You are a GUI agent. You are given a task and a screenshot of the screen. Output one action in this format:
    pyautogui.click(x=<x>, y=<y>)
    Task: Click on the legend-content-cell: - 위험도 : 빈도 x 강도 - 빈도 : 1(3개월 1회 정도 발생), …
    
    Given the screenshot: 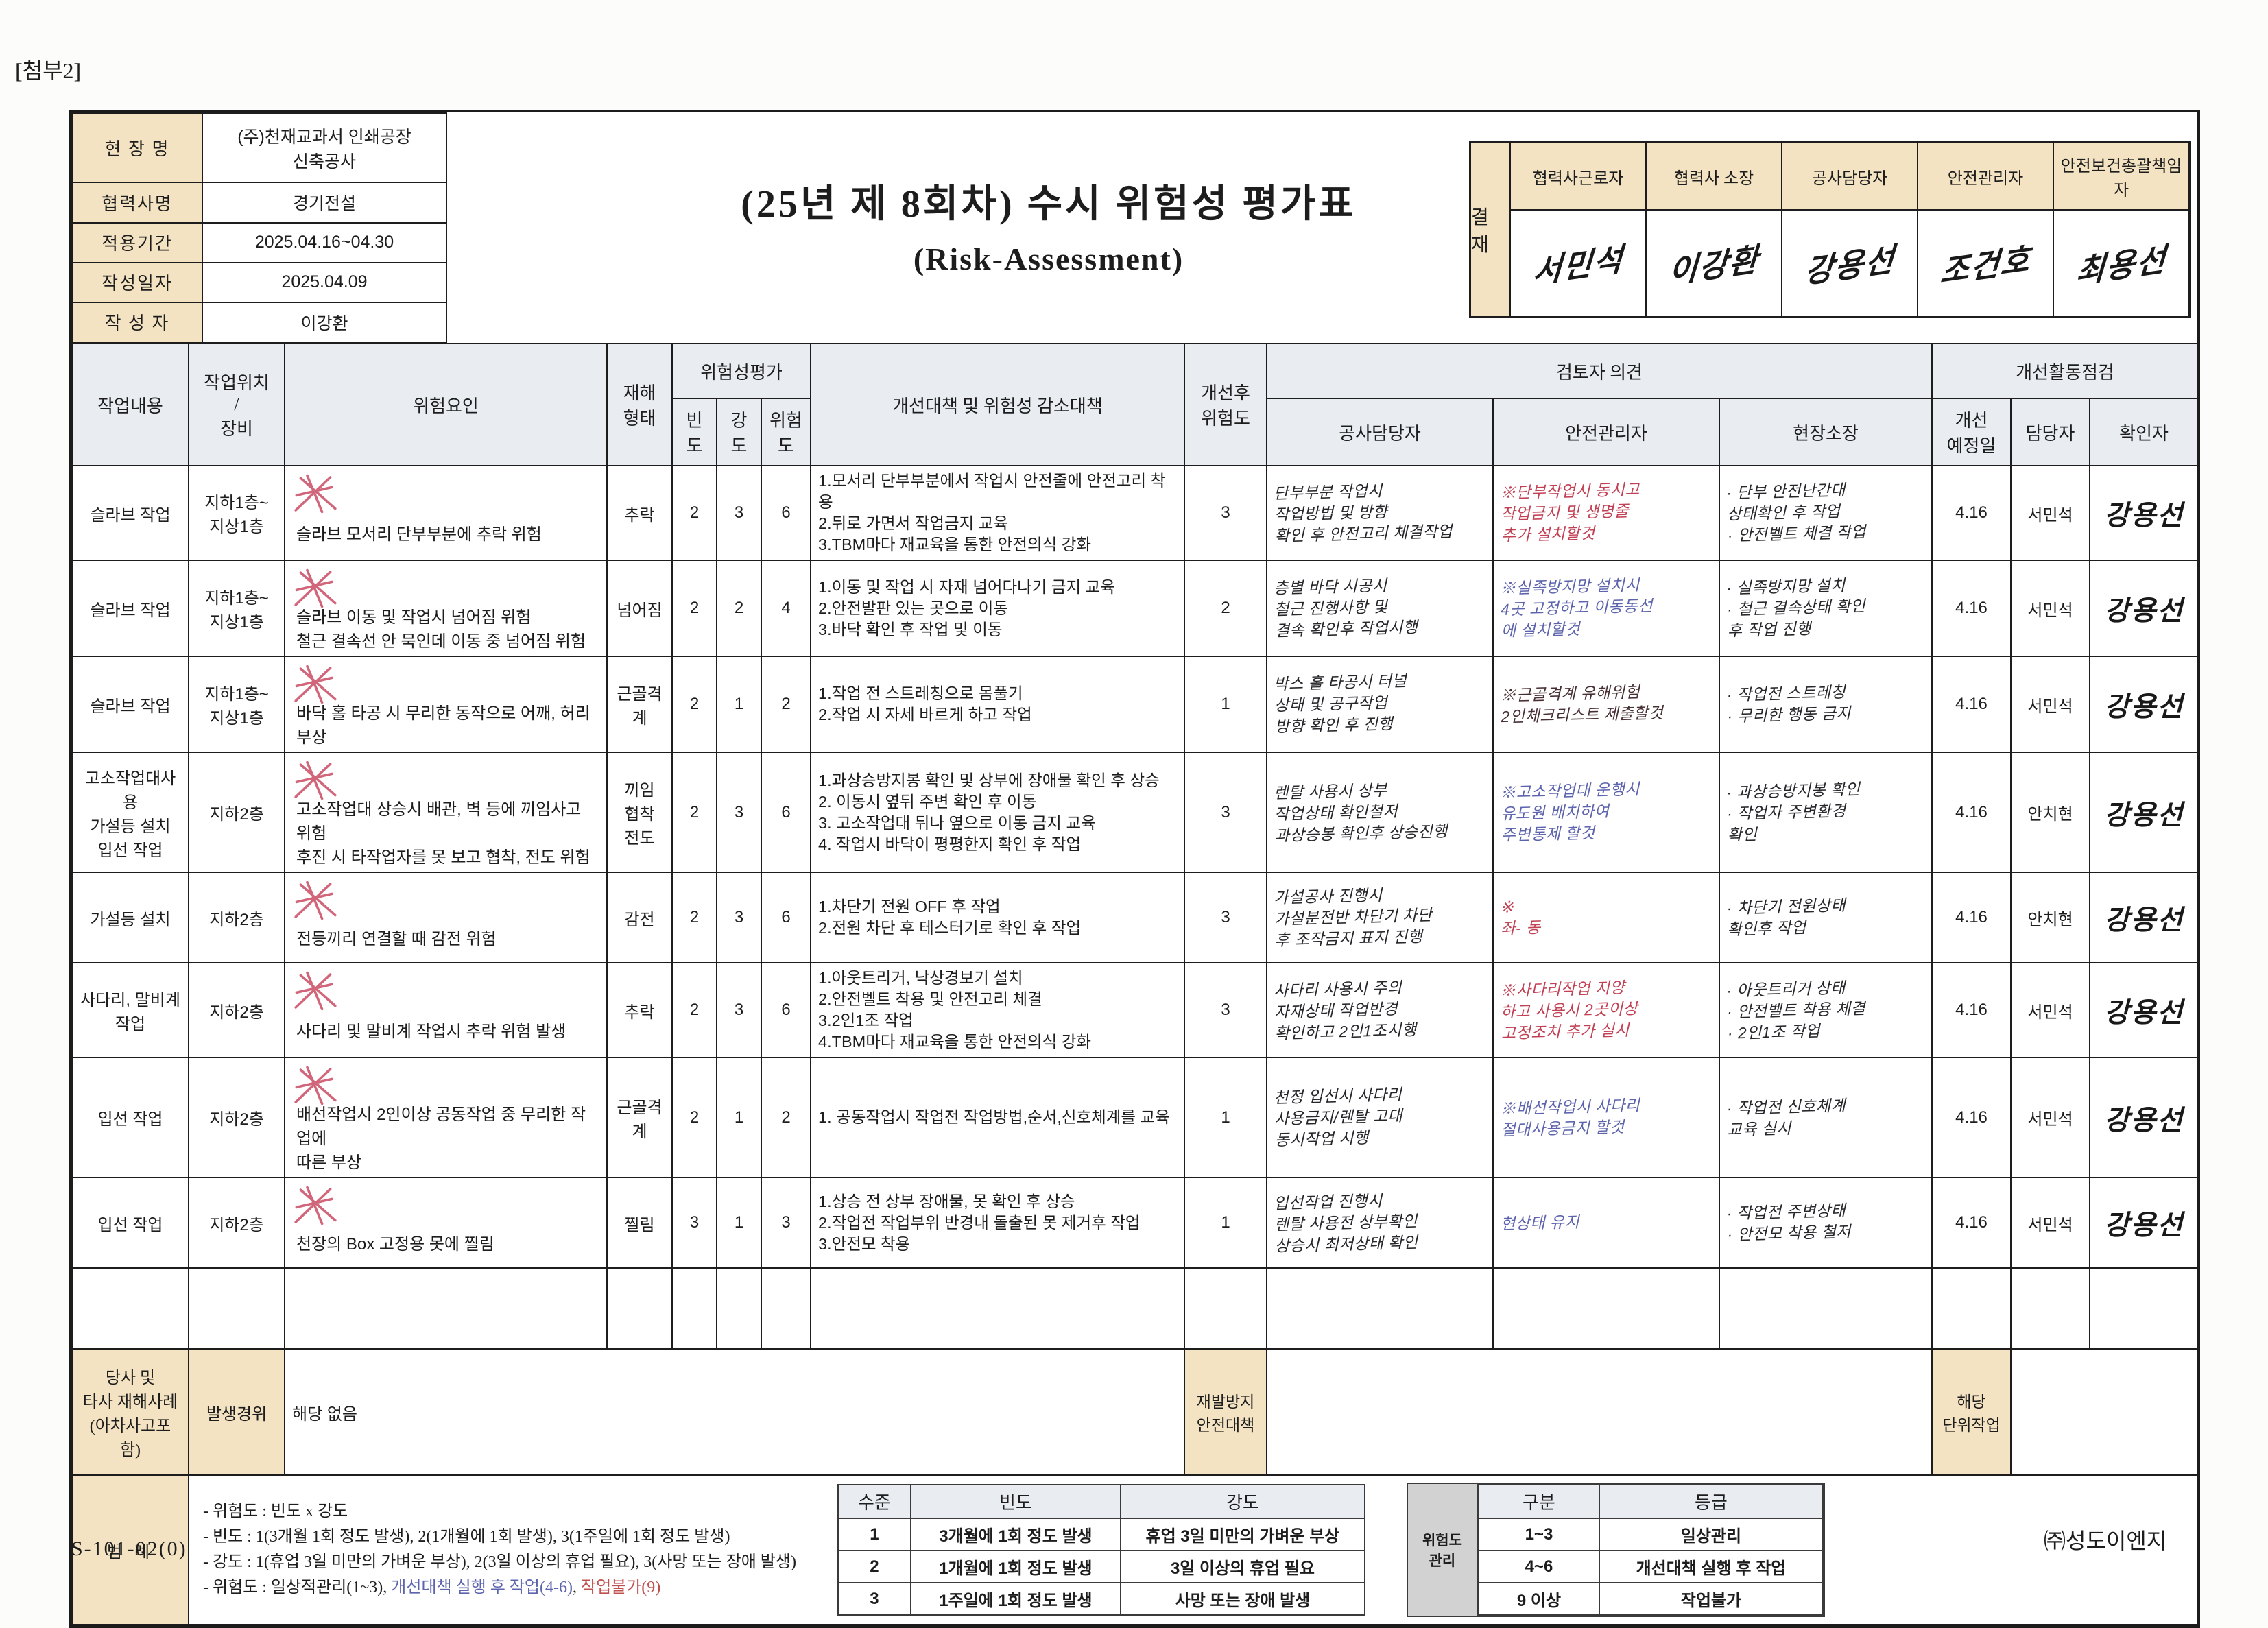 What is the action you would take?
    pyautogui.click(x=1193, y=1550)
    